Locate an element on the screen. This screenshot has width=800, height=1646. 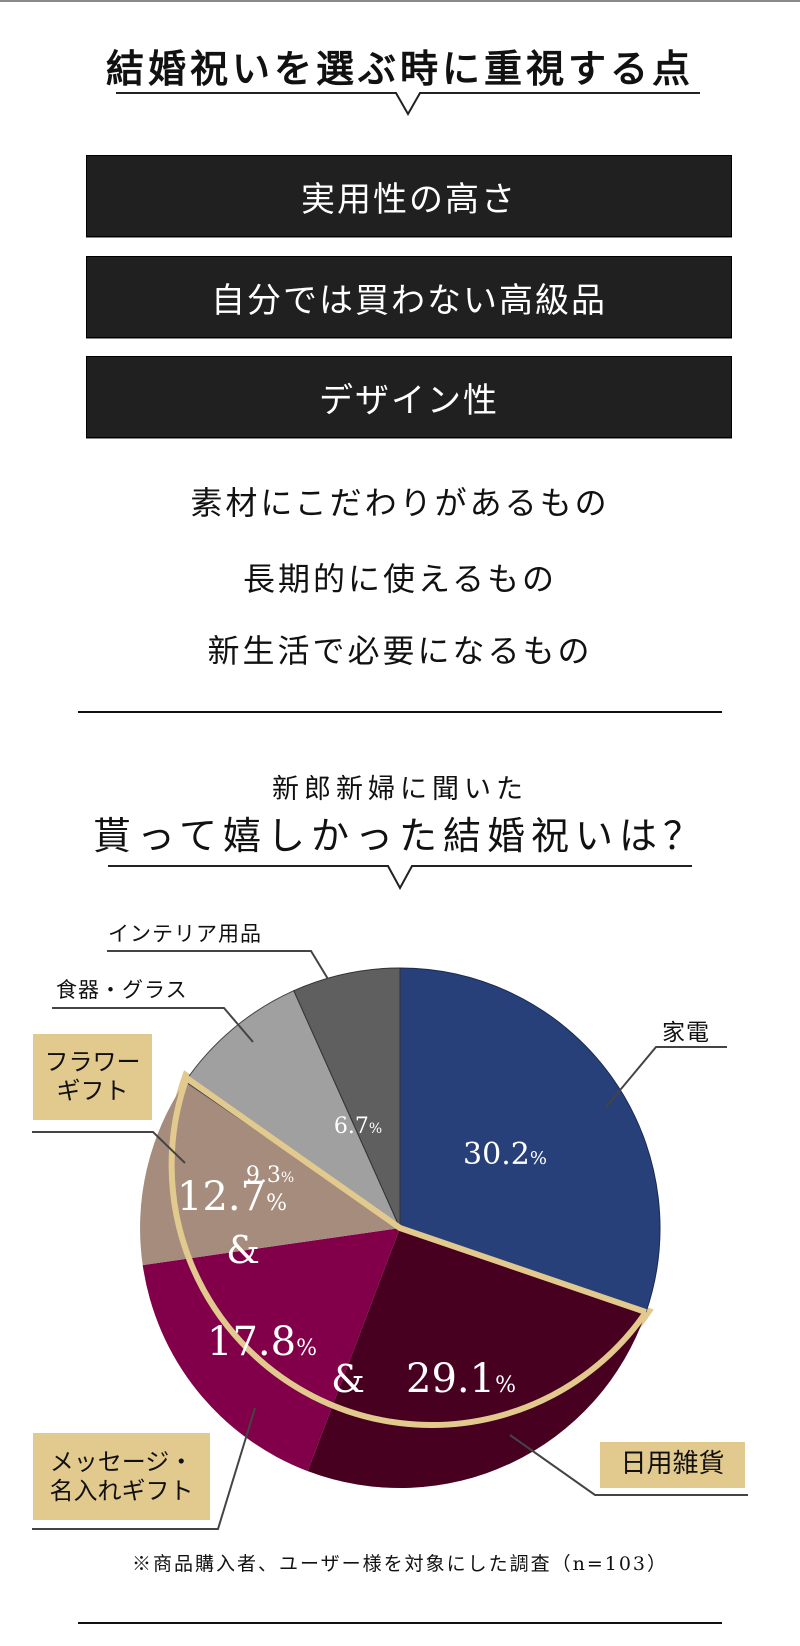
label-nichiyou: 日用雑貨 is located at coordinates (672, 1465).